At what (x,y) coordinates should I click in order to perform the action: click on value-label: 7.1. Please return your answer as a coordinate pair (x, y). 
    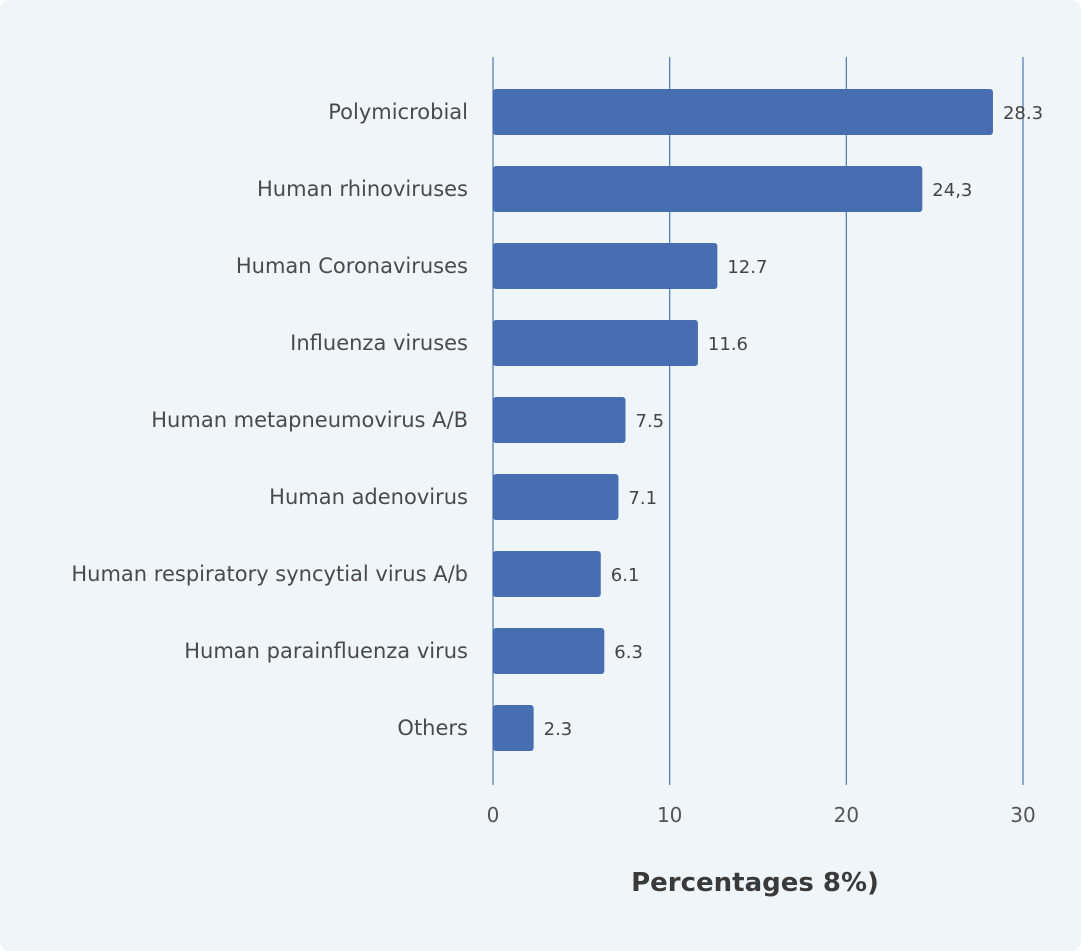
    Looking at the image, I should click on (642, 498).